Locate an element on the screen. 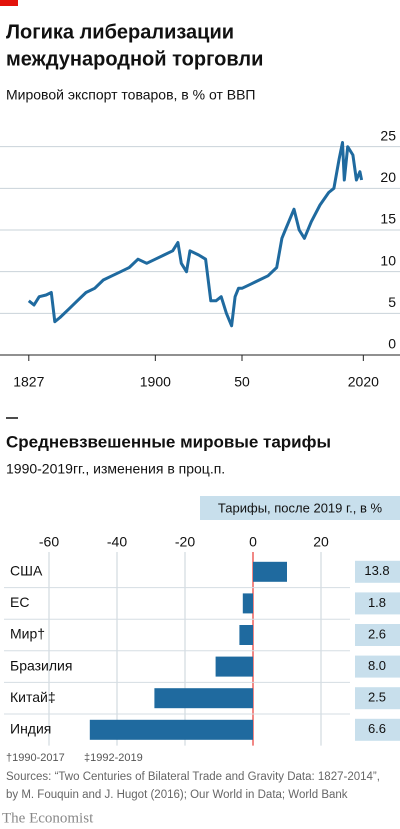 The width and height of the screenshot is (400, 829). x-tick-label: -60 is located at coordinates (49, 542).